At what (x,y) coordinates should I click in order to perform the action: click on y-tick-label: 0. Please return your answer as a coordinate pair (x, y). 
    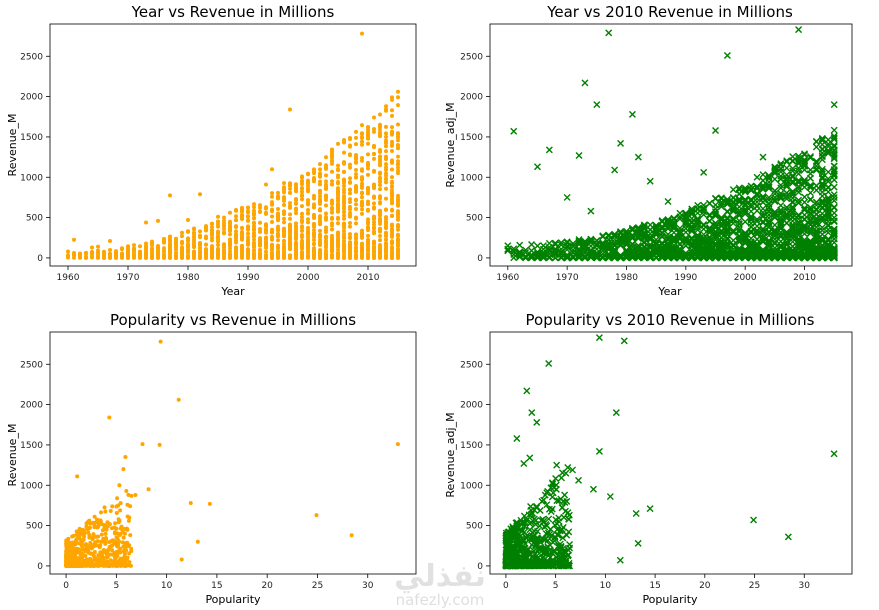
    Looking at the image, I should click on (480, 259).